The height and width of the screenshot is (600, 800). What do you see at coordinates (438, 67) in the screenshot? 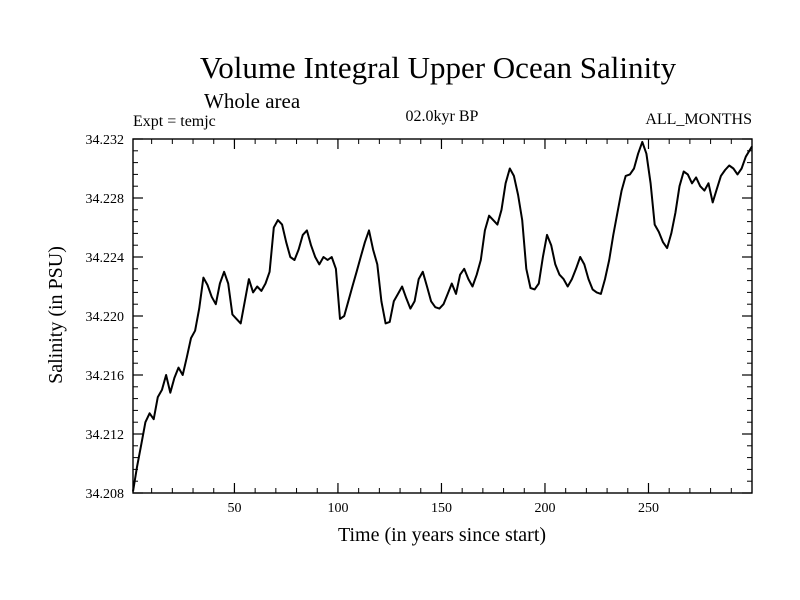
I see `chart-title: Volume Integral Upper Ocean Salinity` at bounding box center [438, 67].